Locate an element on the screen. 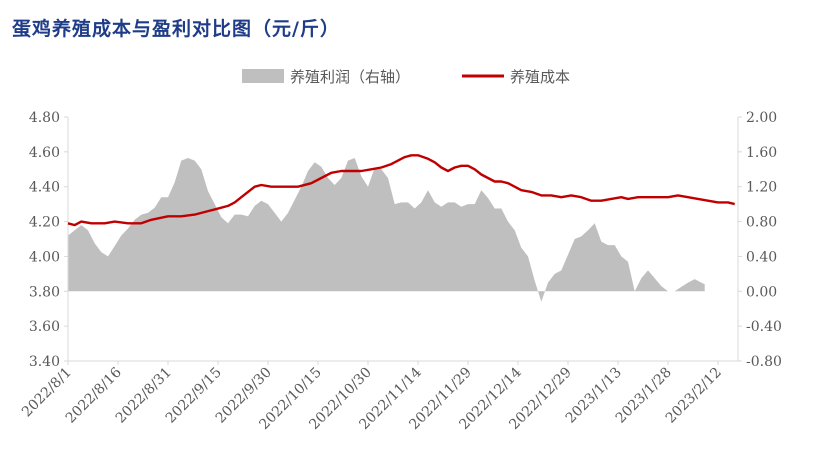 This screenshot has width=815, height=461. right-tick-label: 0.40 is located at coordinates (761, 257).